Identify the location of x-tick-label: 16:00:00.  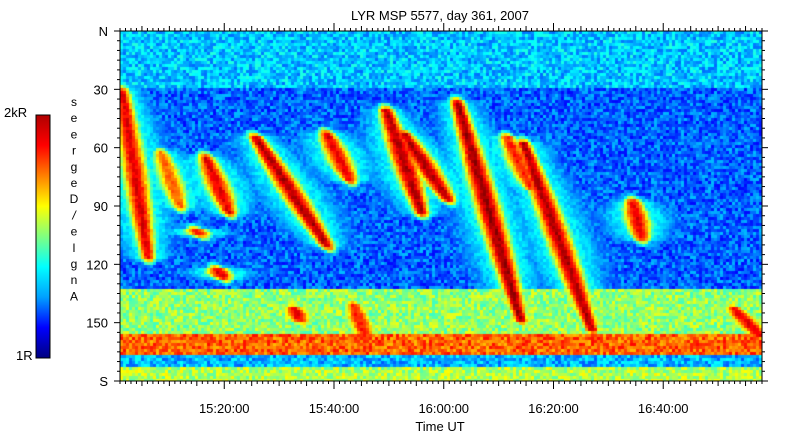
(443, 408).